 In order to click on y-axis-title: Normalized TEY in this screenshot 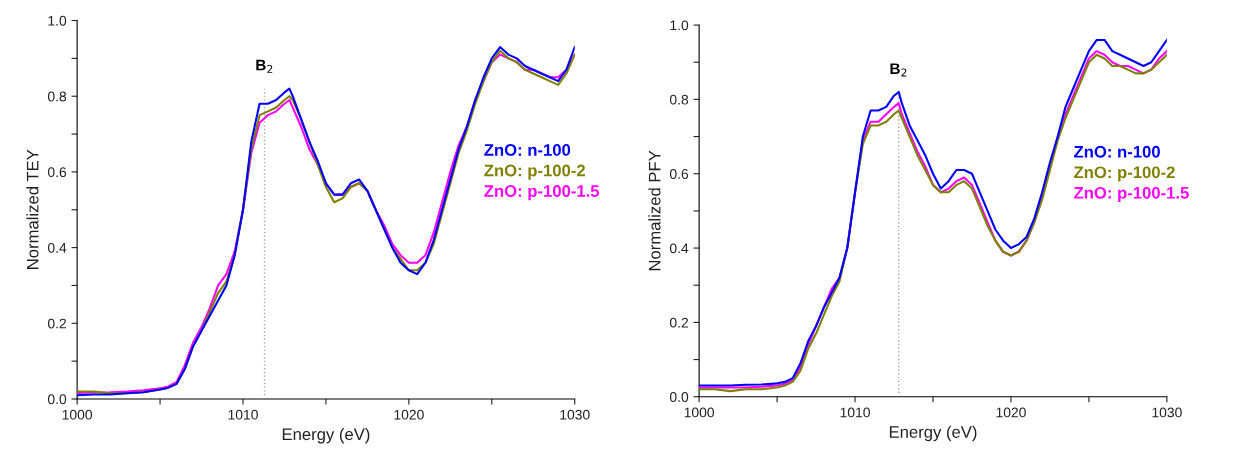, I will do `click(32, 209)`.